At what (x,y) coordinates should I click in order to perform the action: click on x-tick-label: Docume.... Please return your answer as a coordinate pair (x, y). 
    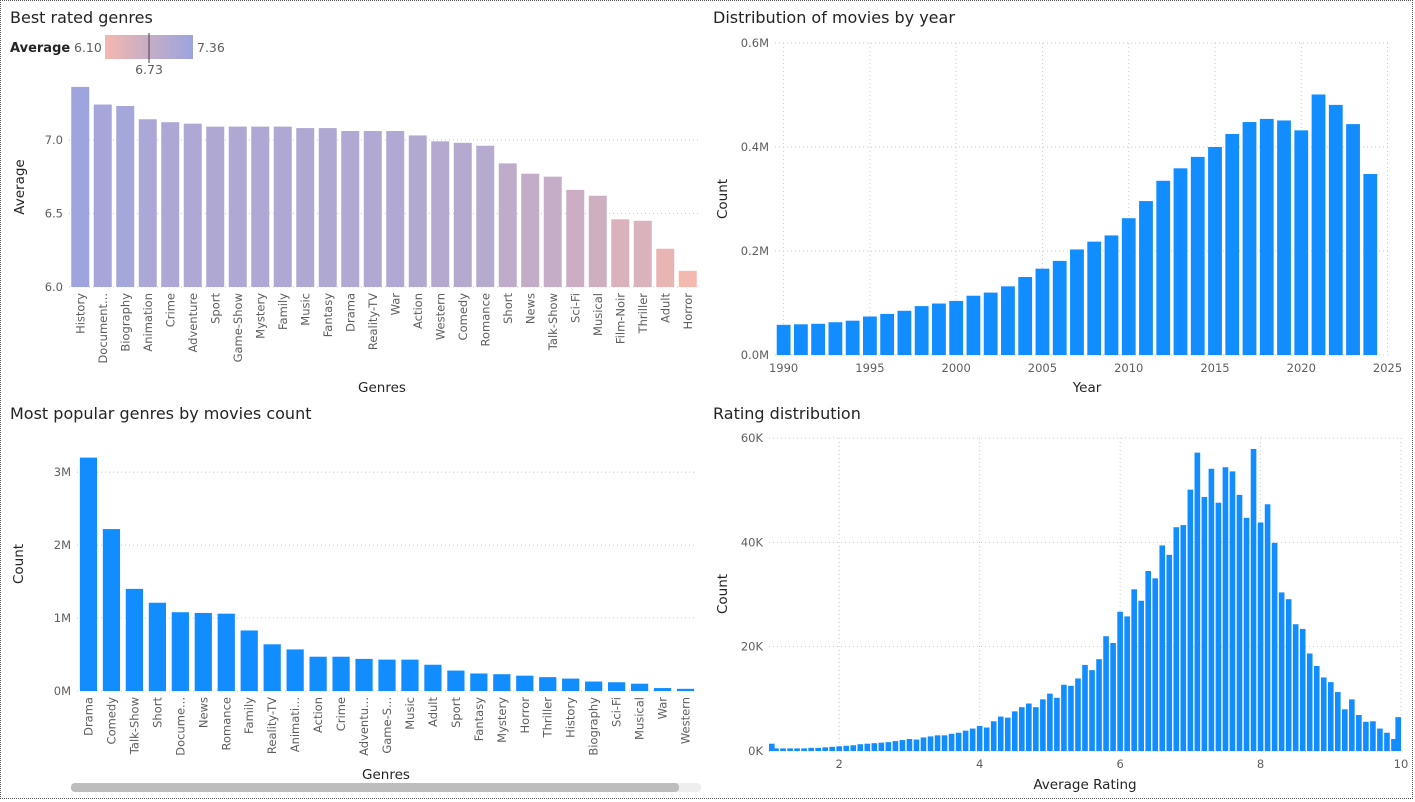
    Looking at the image, I should click on (180, 726).